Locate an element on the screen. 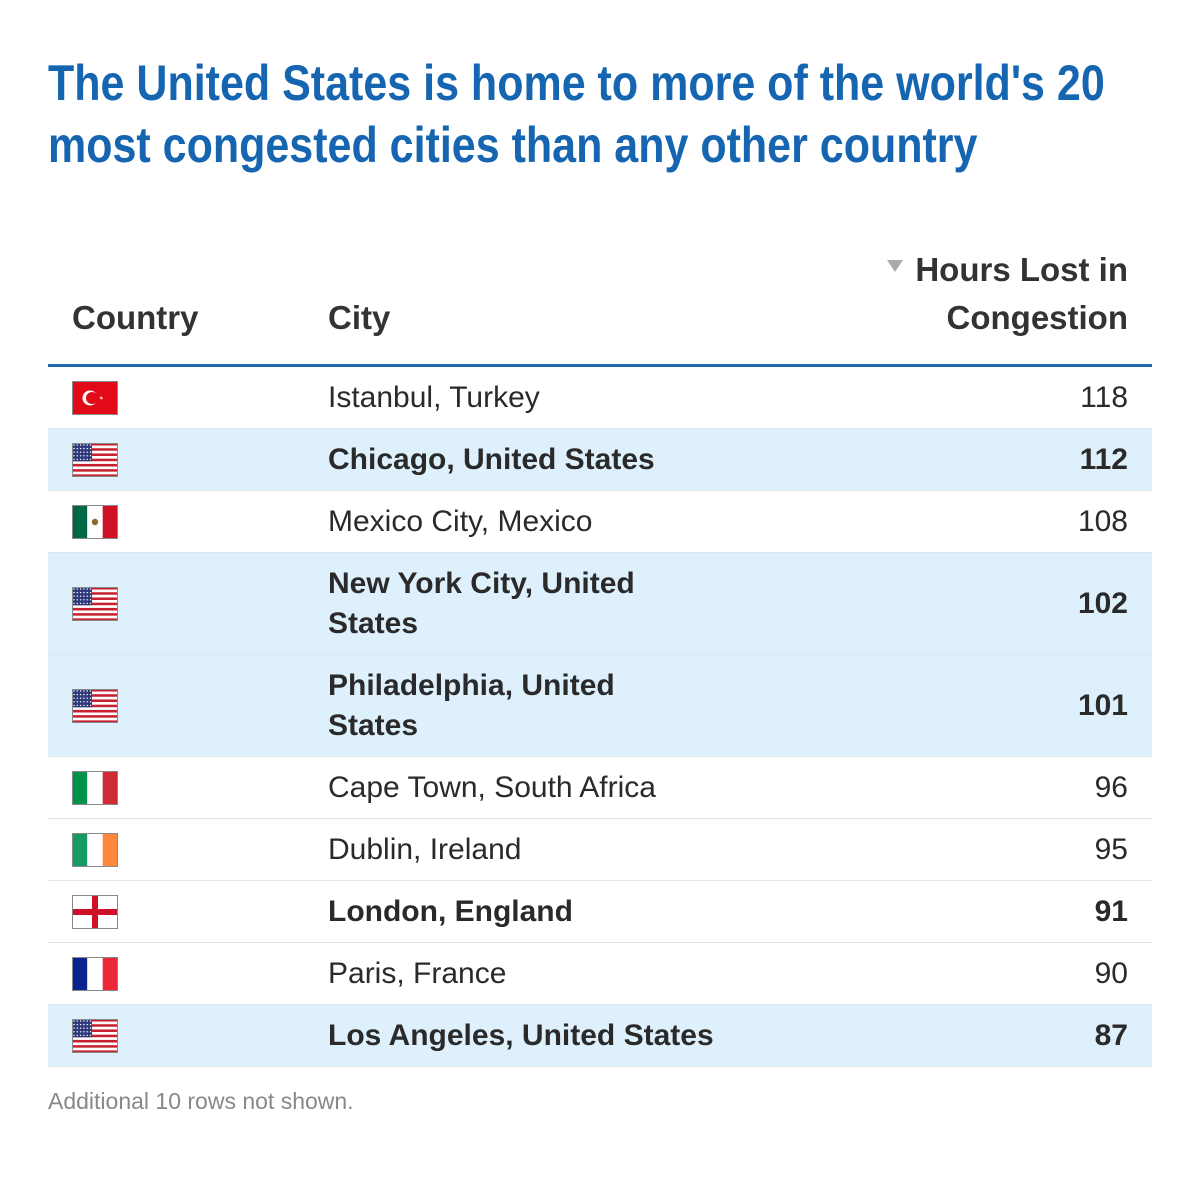 This screenshot has height=1200, width=1200. turkey-flag-icon is located at coordinates (95, 397).